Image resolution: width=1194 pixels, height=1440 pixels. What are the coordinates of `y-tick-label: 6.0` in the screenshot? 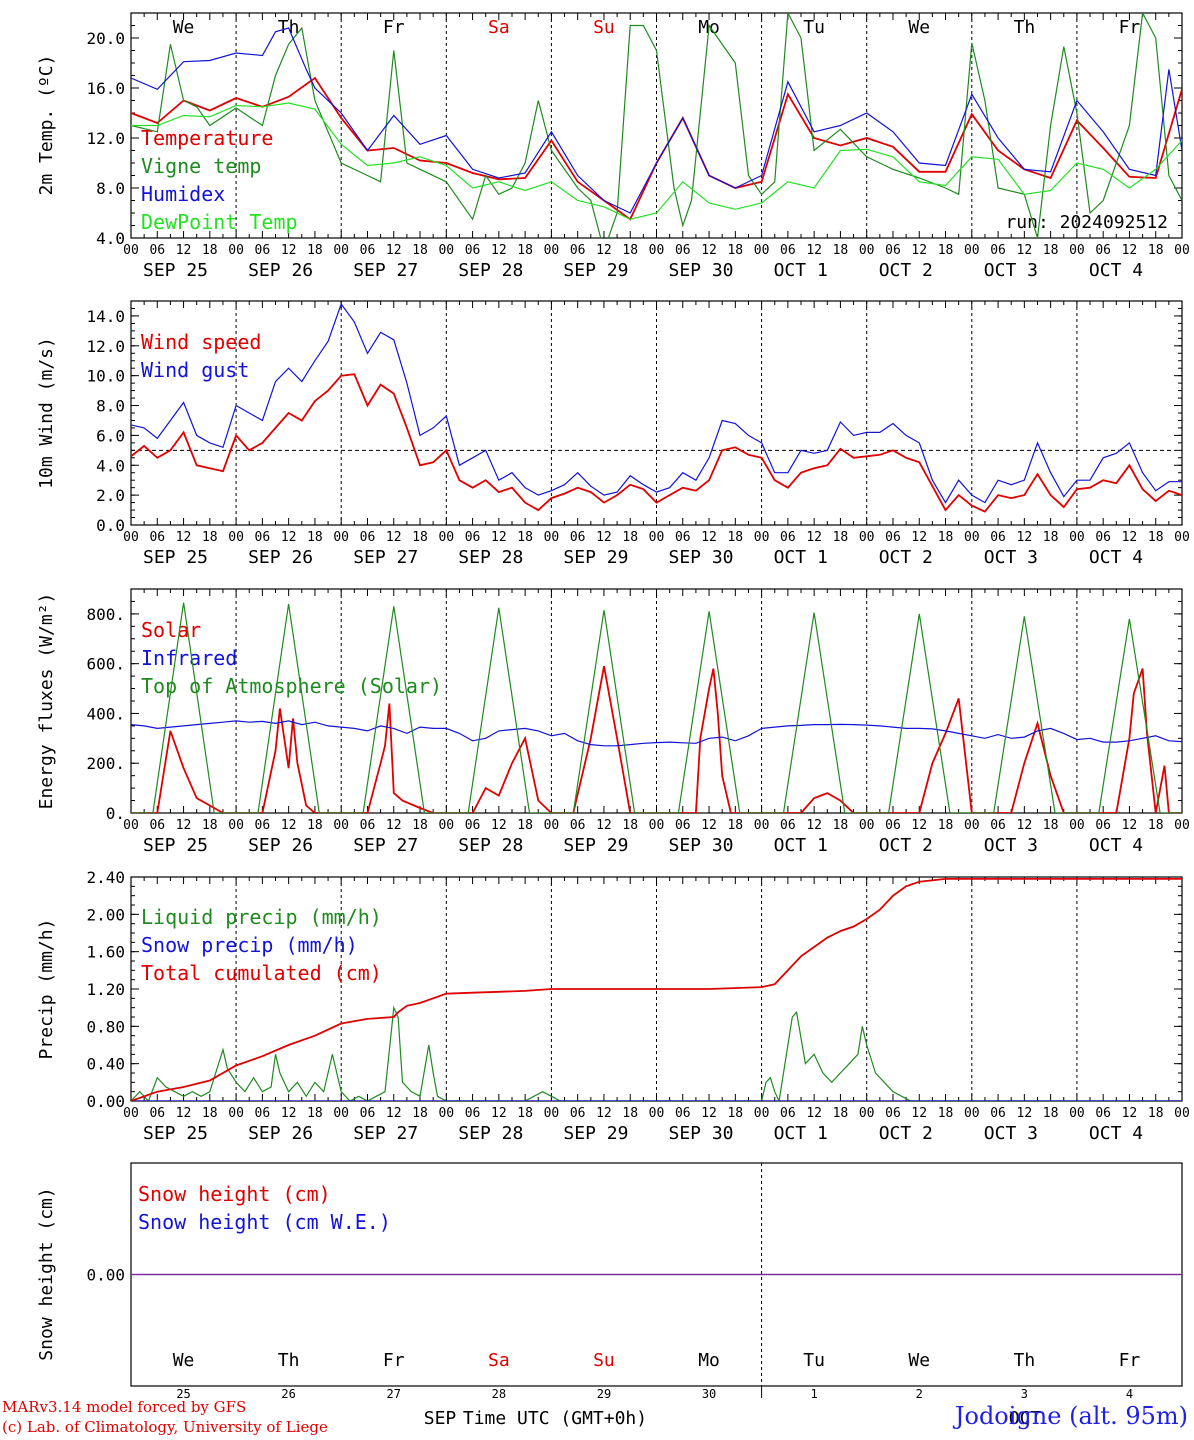 It's located at (110, 435).